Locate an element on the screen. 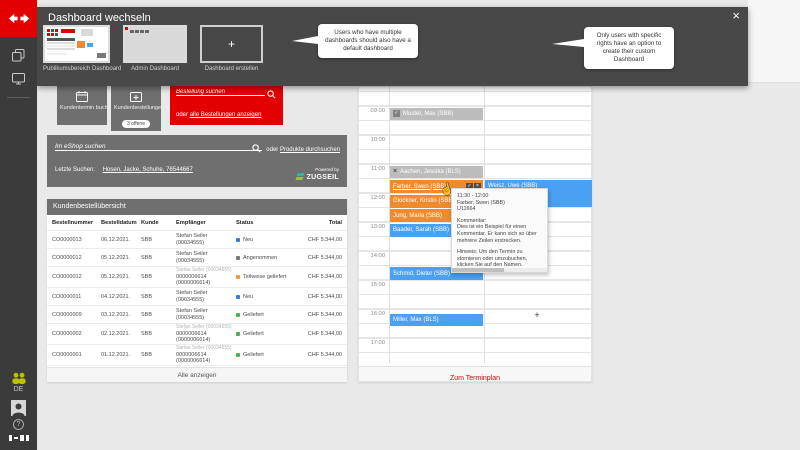  confirm-icon is located at coordinates (469, 186).